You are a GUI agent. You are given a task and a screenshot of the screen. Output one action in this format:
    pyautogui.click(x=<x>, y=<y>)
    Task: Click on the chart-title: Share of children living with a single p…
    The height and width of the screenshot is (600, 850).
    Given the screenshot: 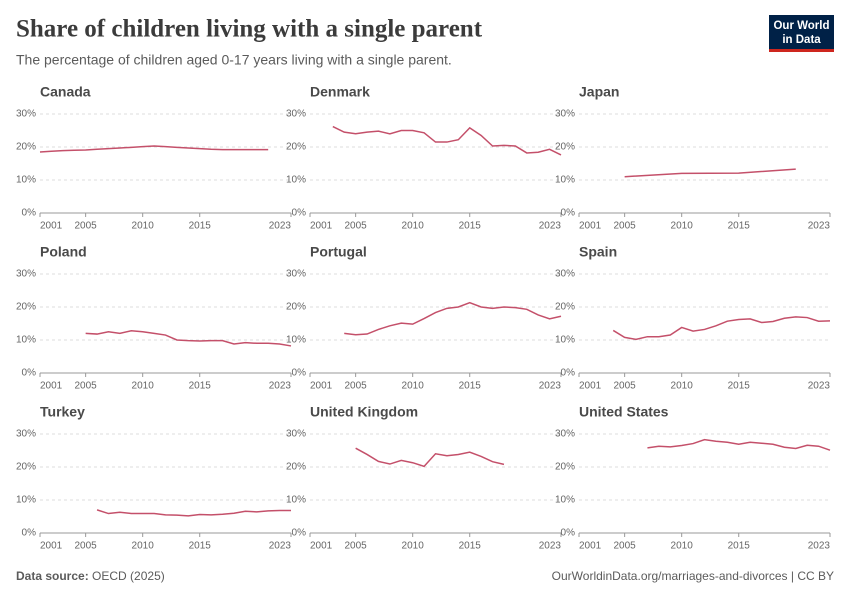 What is the action you would take?
    pyautogui.click(x=249, y=29)
    